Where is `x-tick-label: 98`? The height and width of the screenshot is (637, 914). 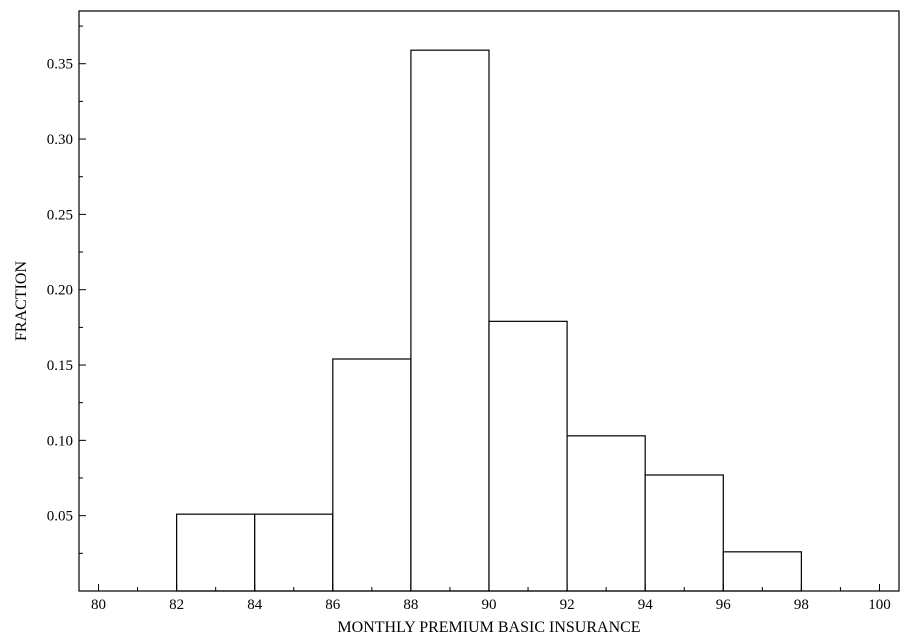
x-tick-label: 98 is located at coordinates (801, 605).